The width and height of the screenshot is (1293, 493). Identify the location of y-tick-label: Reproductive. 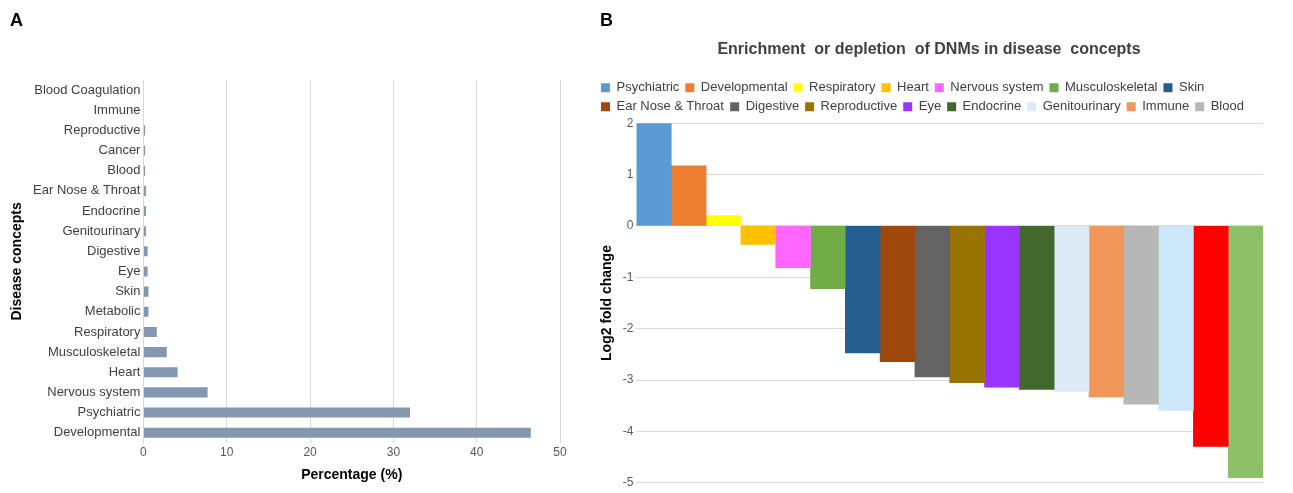
(102, 129).